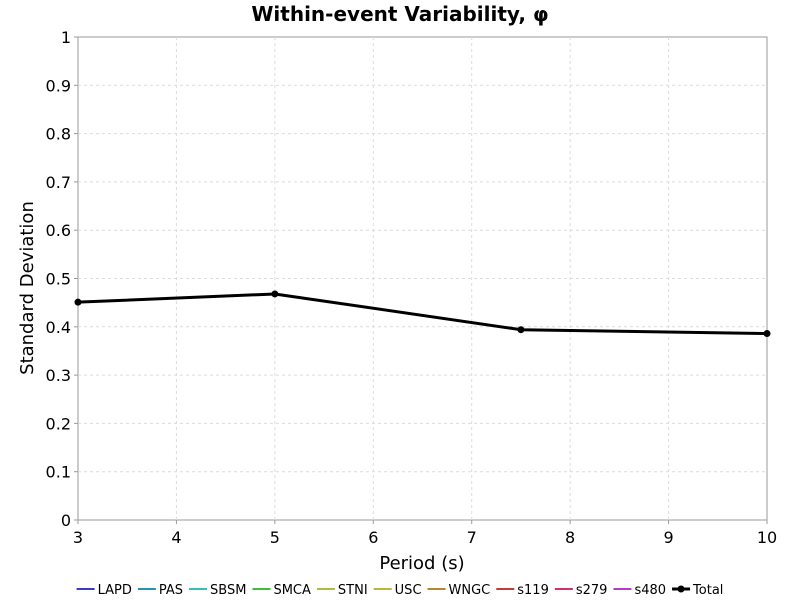  What do you see at coordinates (533, 590) in the screenshot?
I see `legend-label-s119: s119` at bounding box center [533, 590].